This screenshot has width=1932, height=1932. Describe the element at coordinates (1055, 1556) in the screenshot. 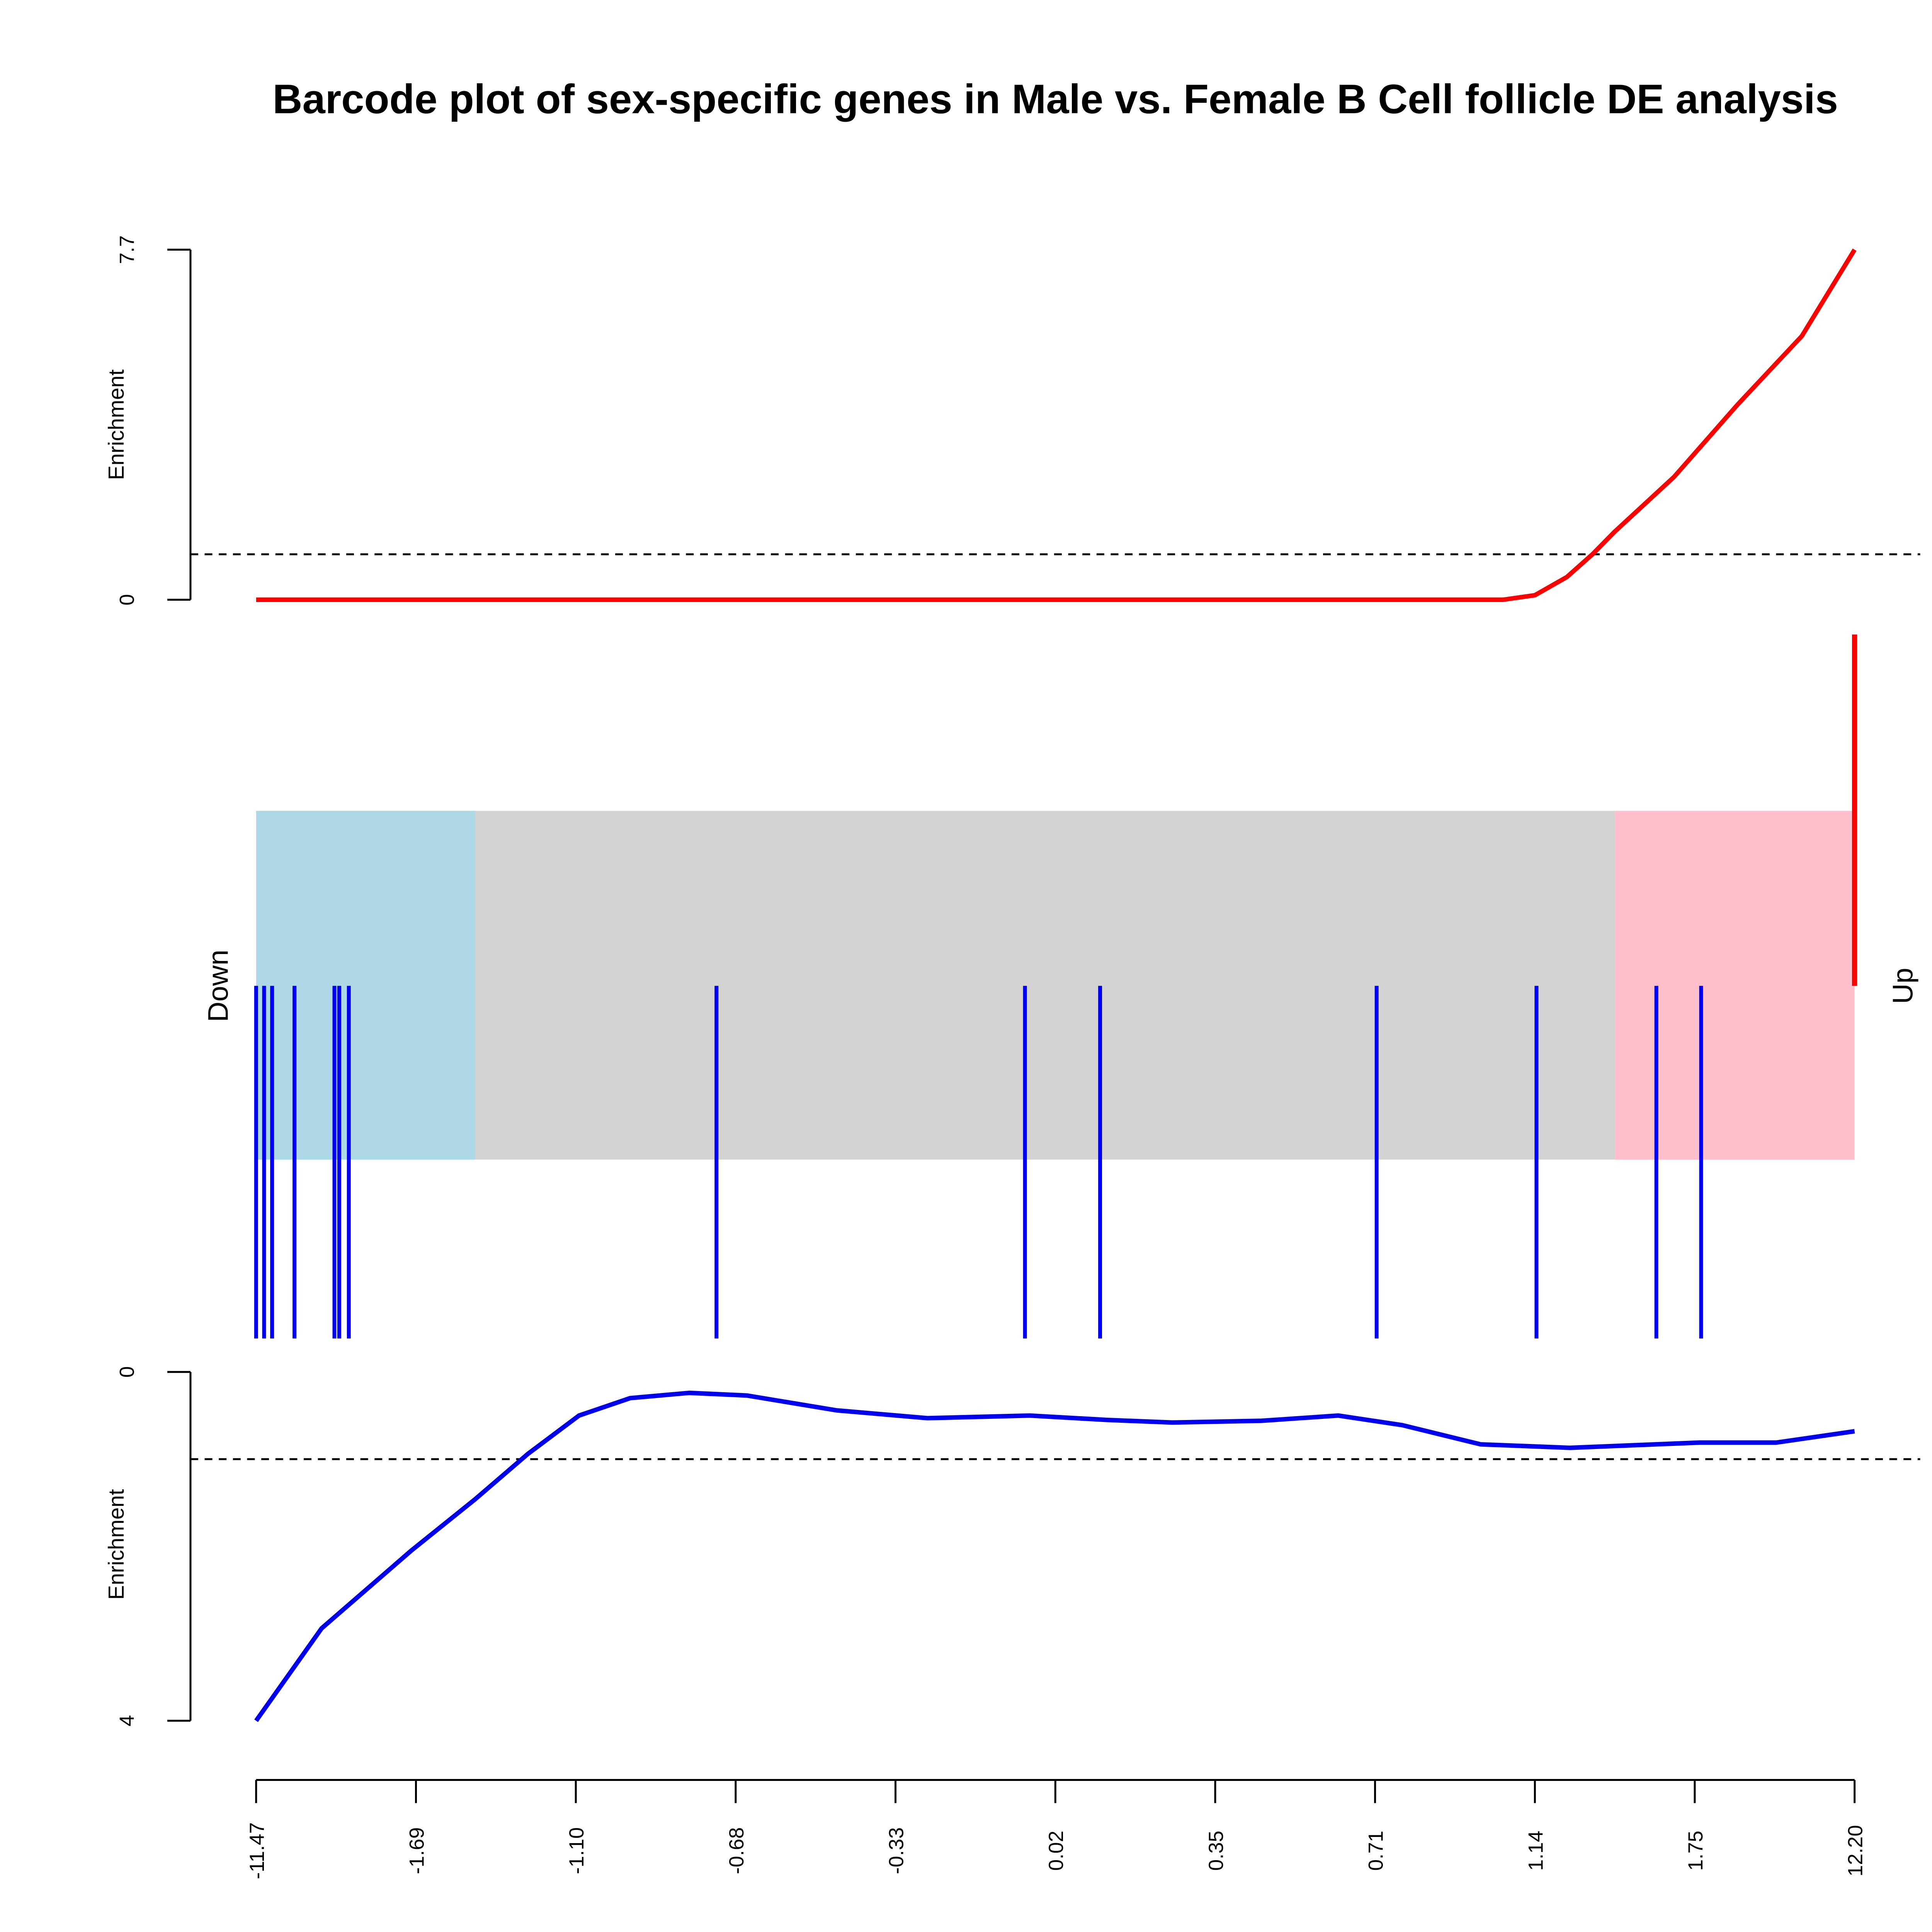

I see `enrichment-line` at that location.